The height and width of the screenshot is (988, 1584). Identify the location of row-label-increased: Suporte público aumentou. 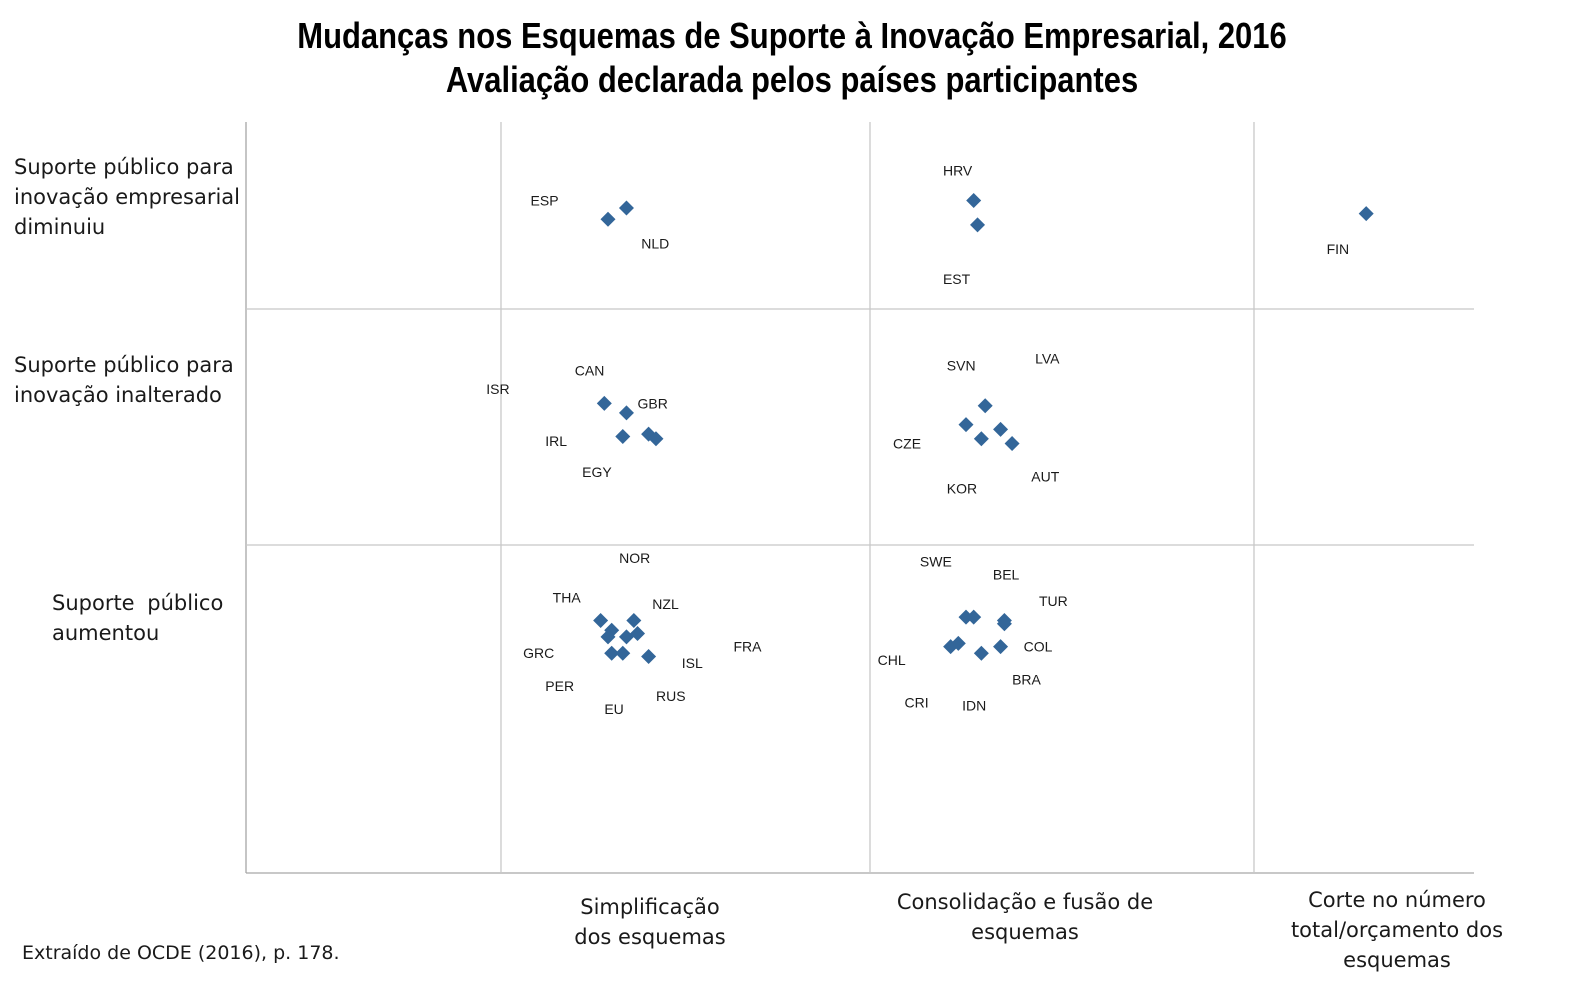
(138, 618).